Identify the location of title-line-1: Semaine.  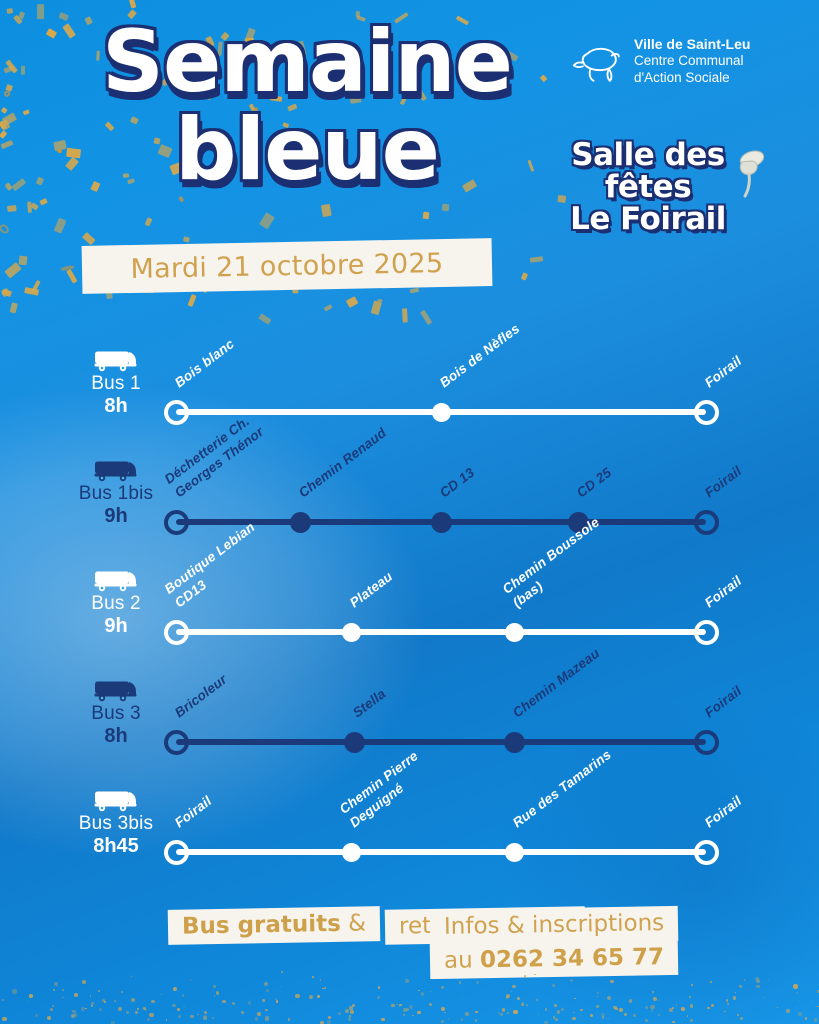
(307, 62).